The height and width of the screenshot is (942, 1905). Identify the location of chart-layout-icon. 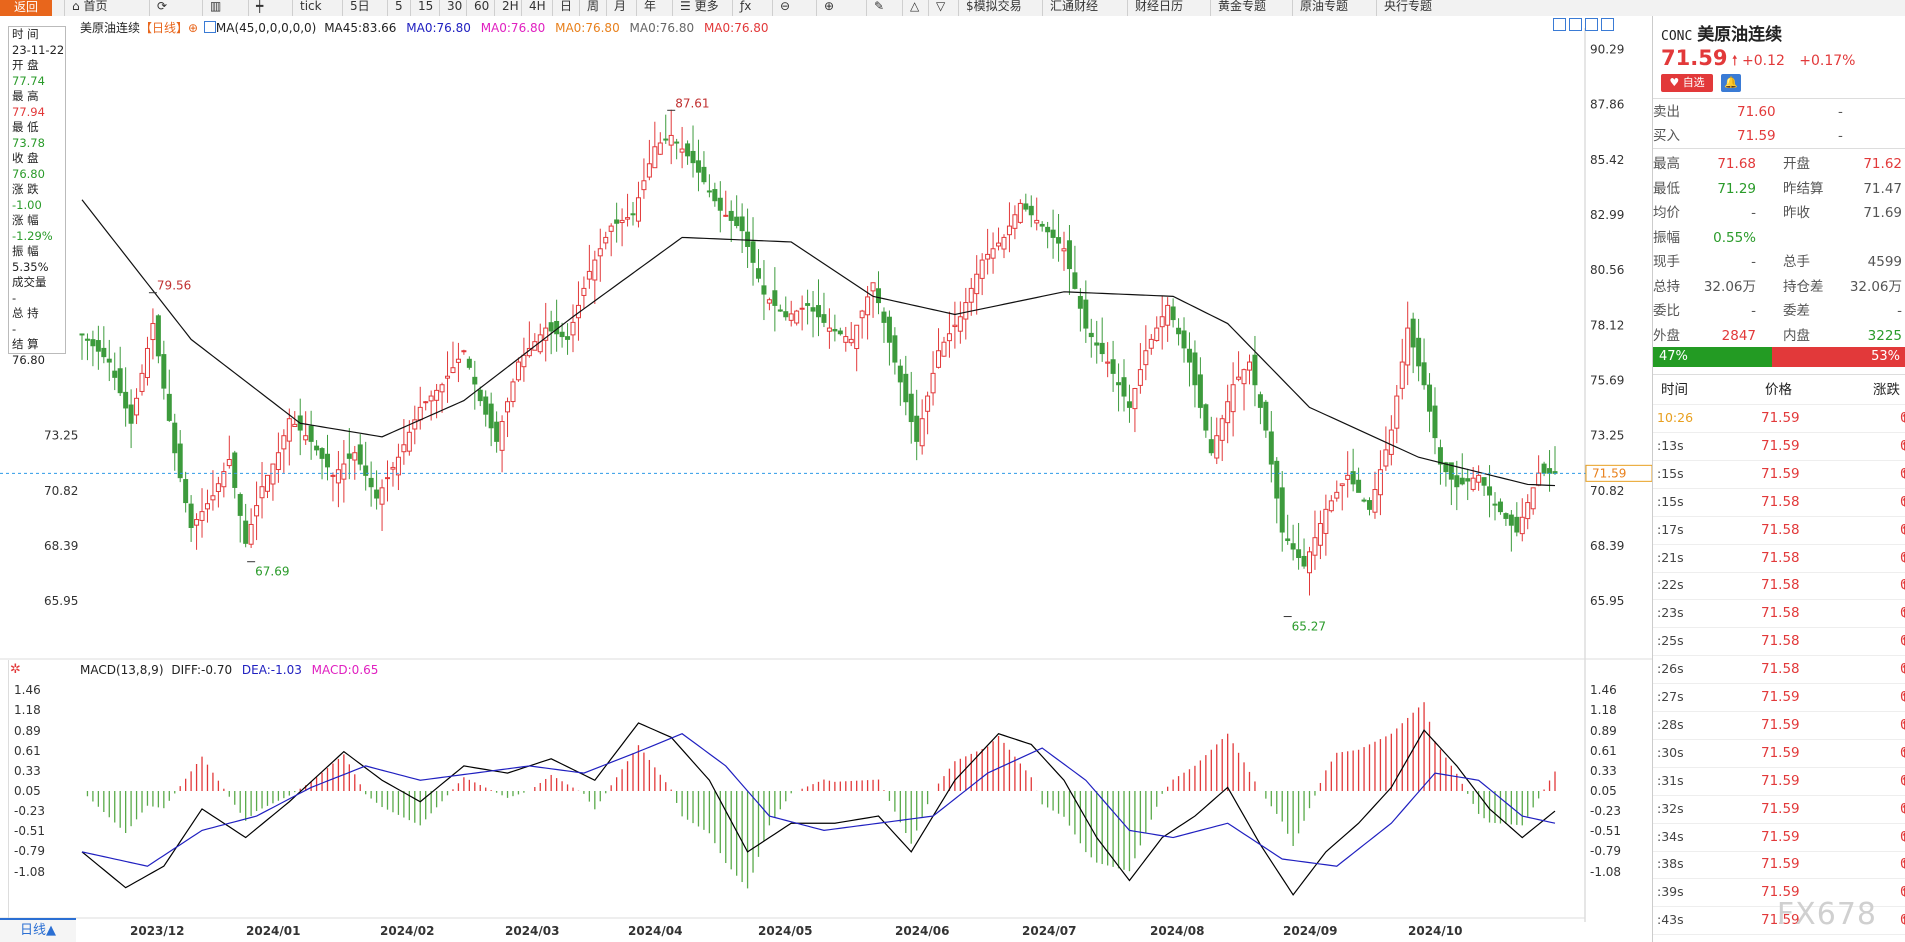
(1575, 24).